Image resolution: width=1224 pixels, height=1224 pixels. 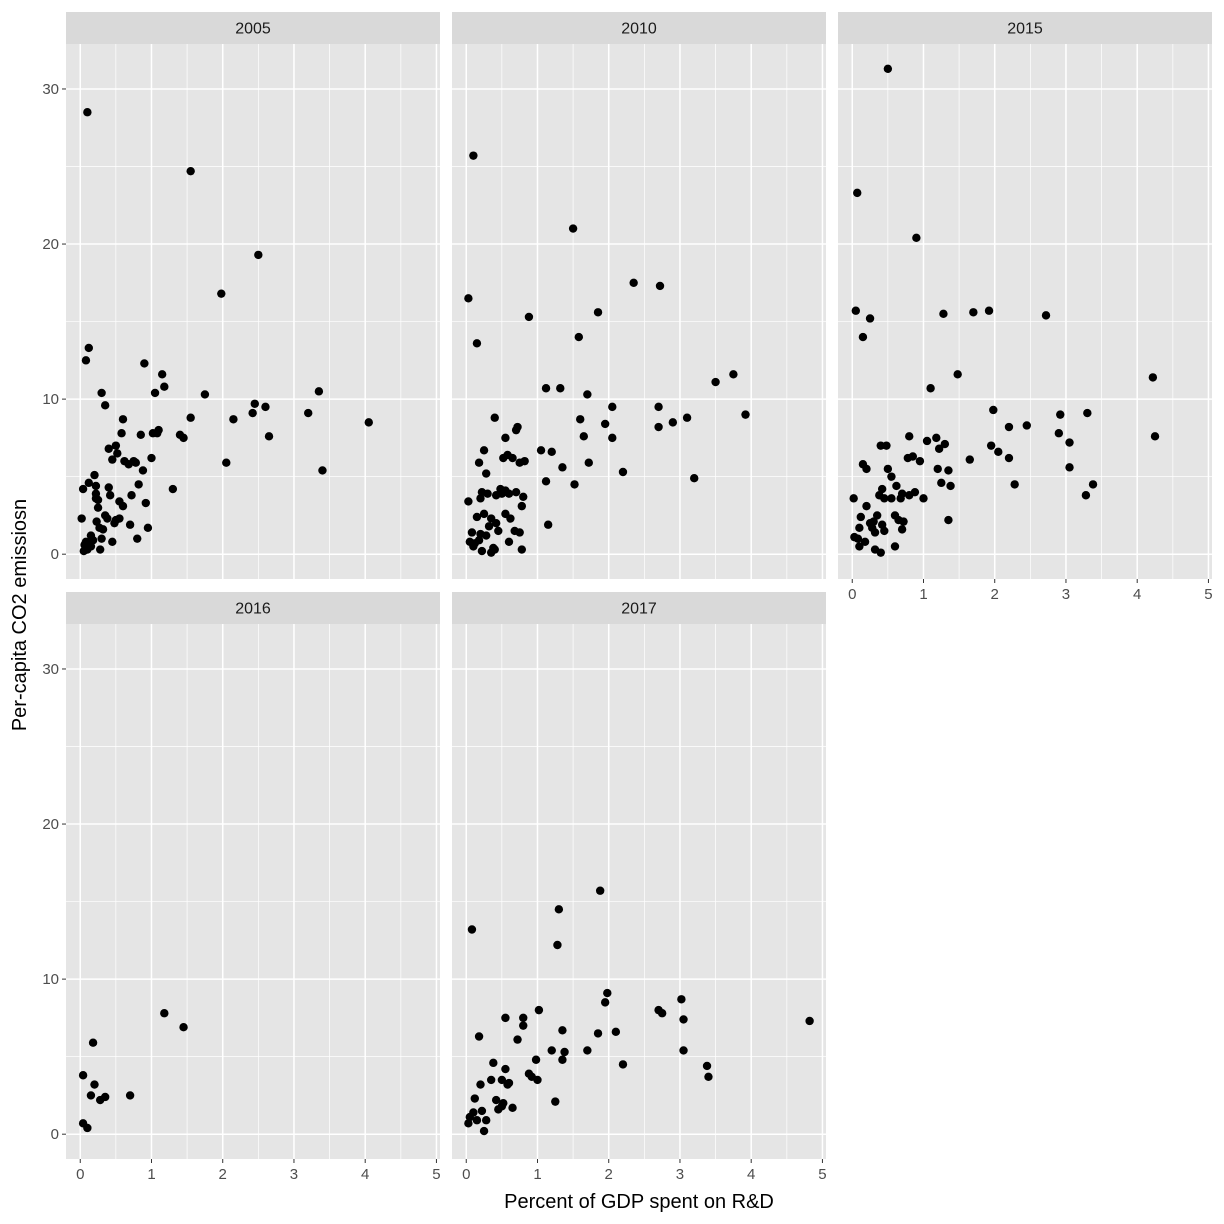 What do you see at coordinates (1137, 594) in the screenshot?
I see `x-tick-label: 4` at bounding box center [1137, 594].